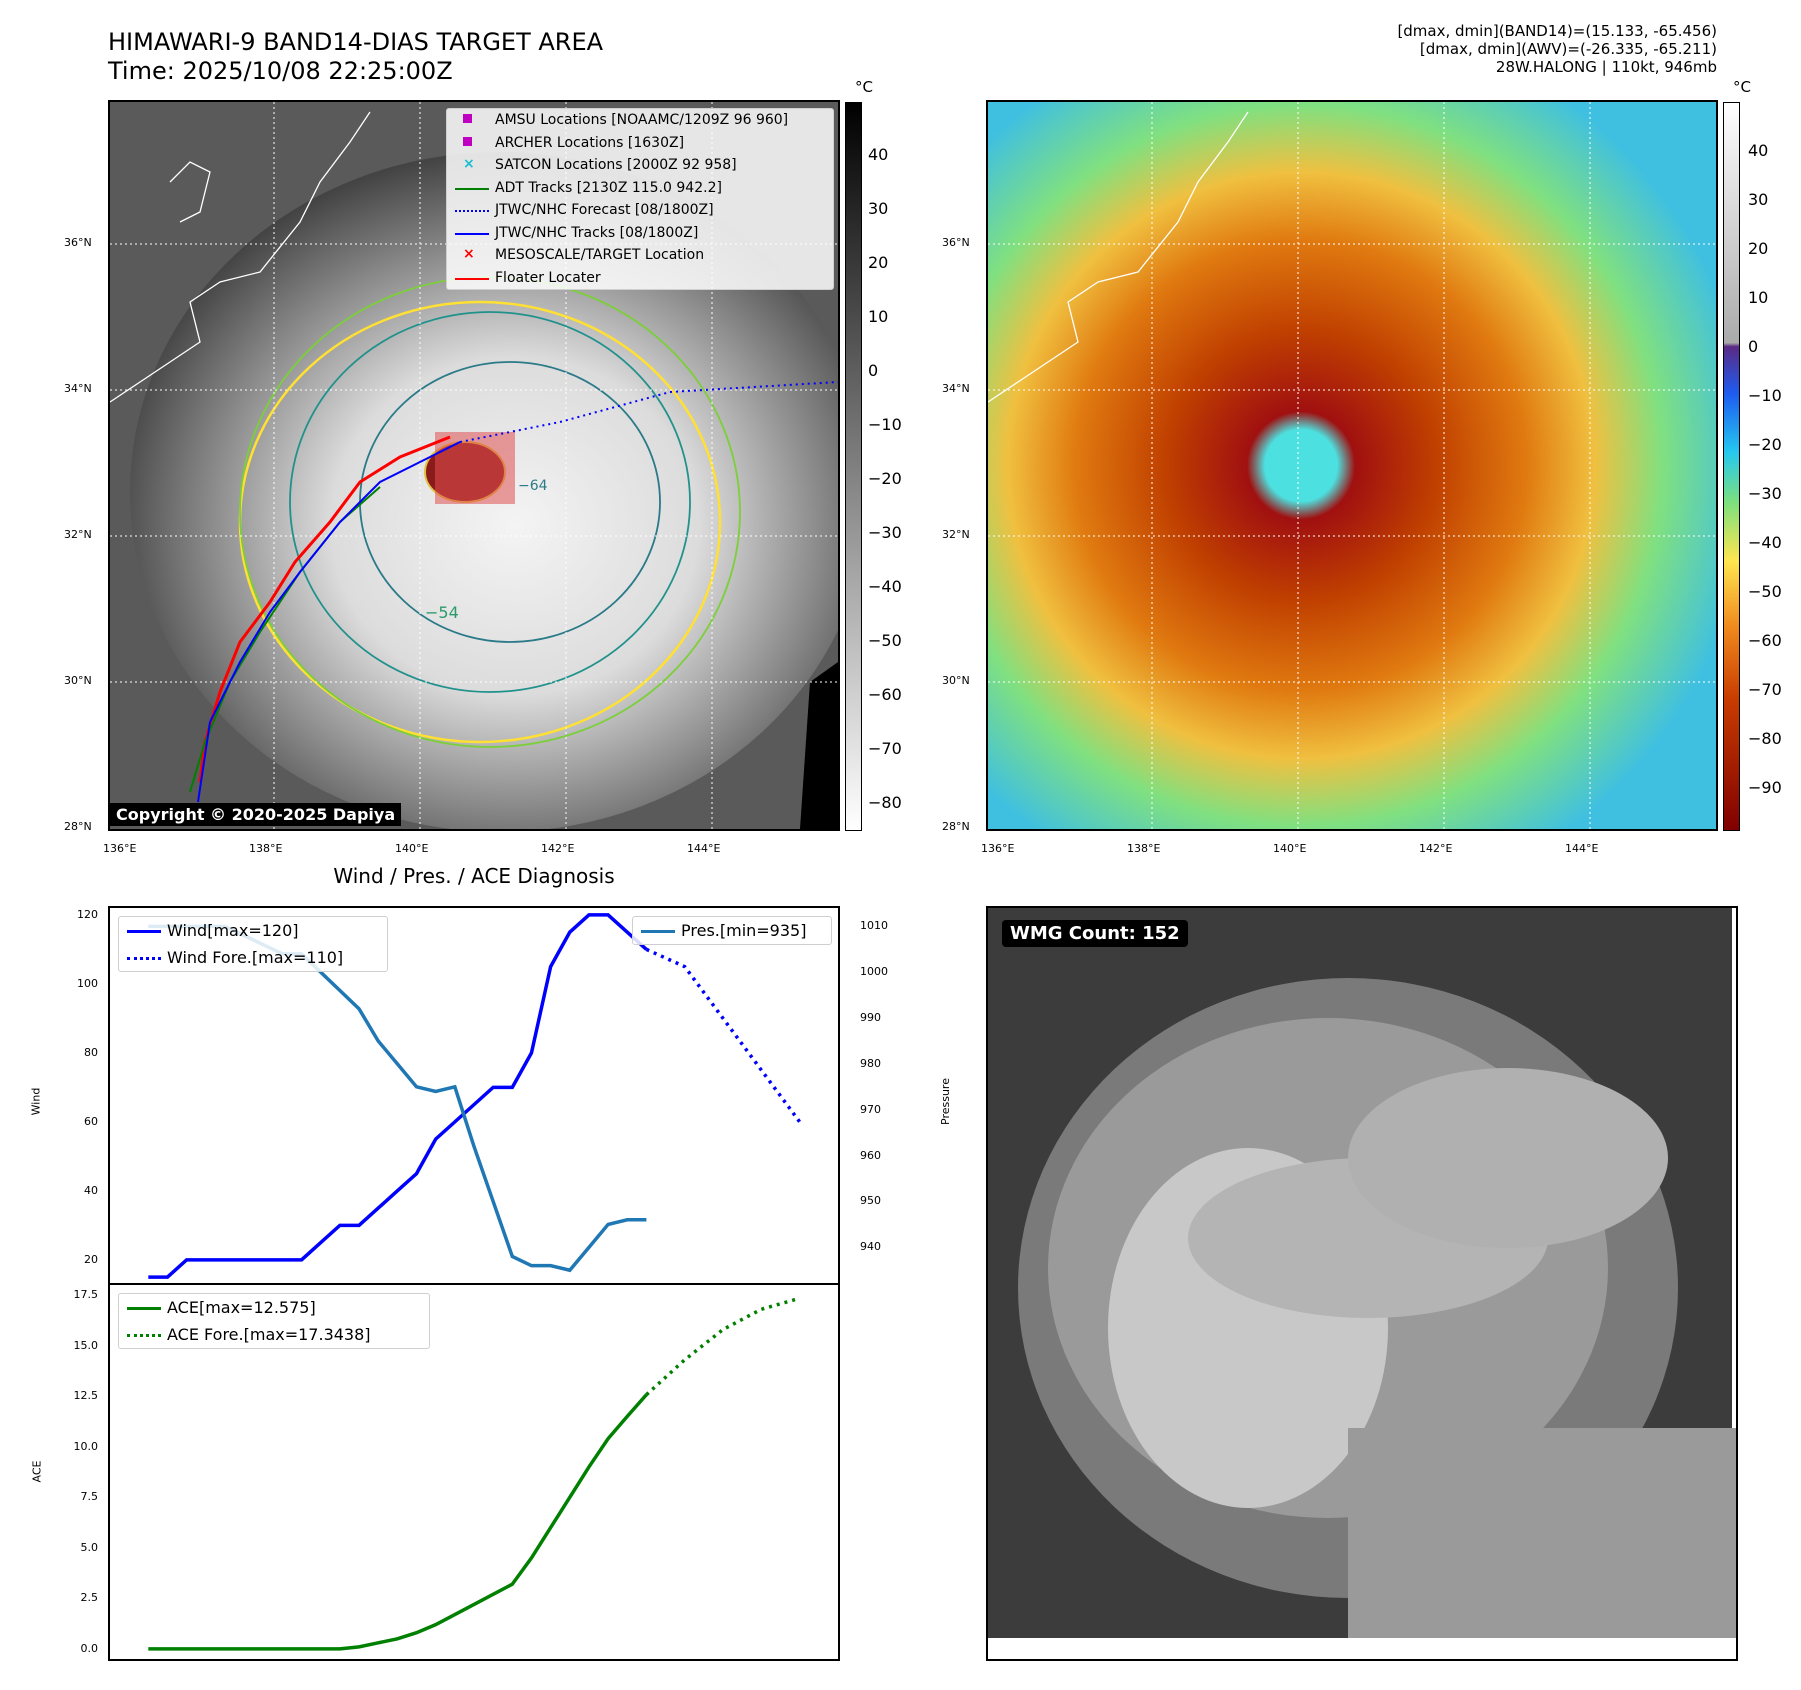 The image size is (1801, 1690). What do you see at coordinates (329, 622) in the screenshot?
I see `jtwc-track` at bounding box center [329, 622].